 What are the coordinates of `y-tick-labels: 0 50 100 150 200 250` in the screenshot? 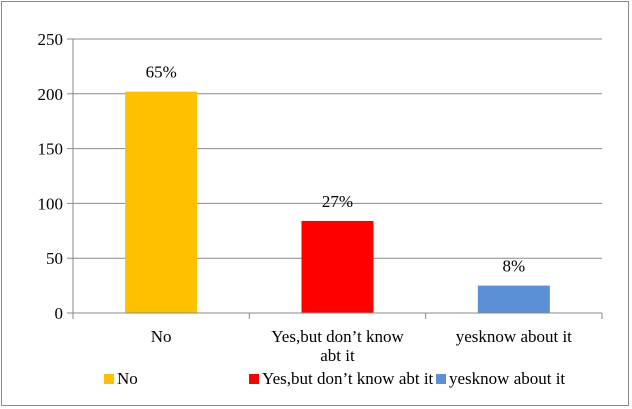 It's located at (51, 176).